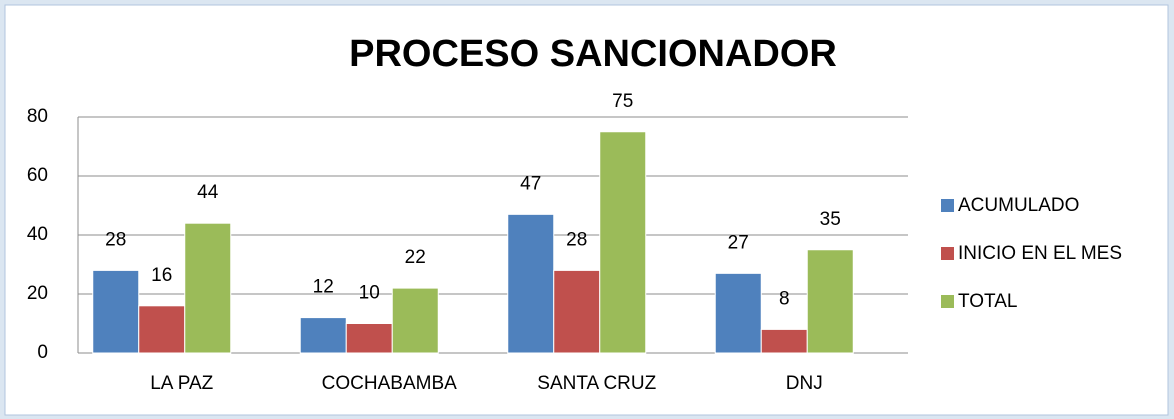  I want to click on y-tick-label: 60, so click(37, 175).